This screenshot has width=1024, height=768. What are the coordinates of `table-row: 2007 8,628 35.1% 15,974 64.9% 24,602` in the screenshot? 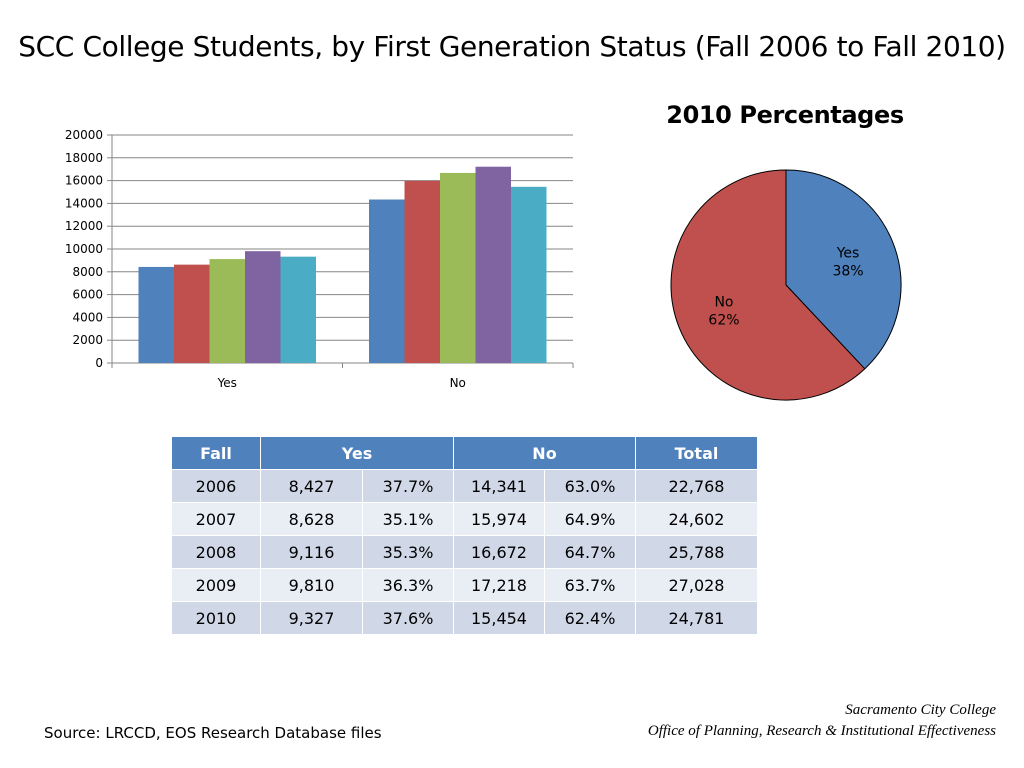 It's located at (464, 519).